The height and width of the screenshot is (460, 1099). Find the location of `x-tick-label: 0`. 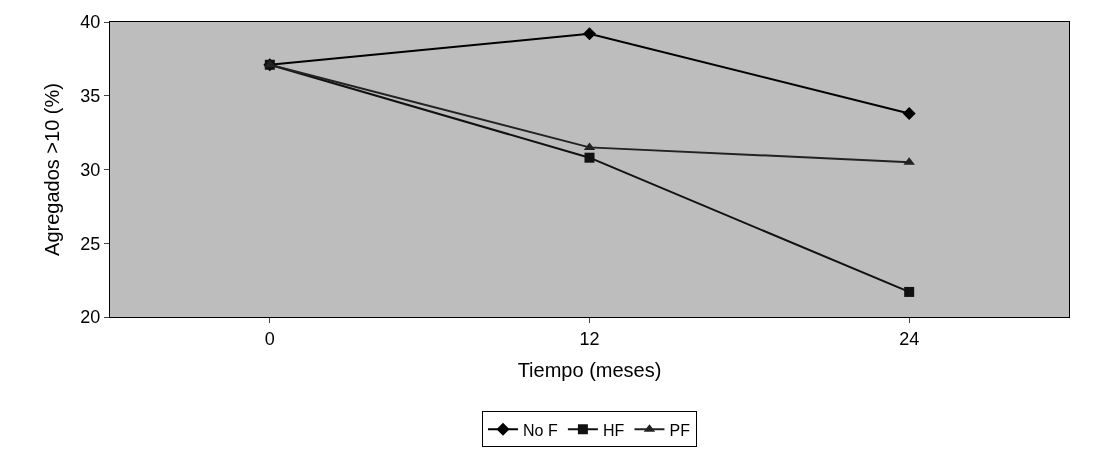

x-tick-label: 0 is located at coordinates (269, 338).